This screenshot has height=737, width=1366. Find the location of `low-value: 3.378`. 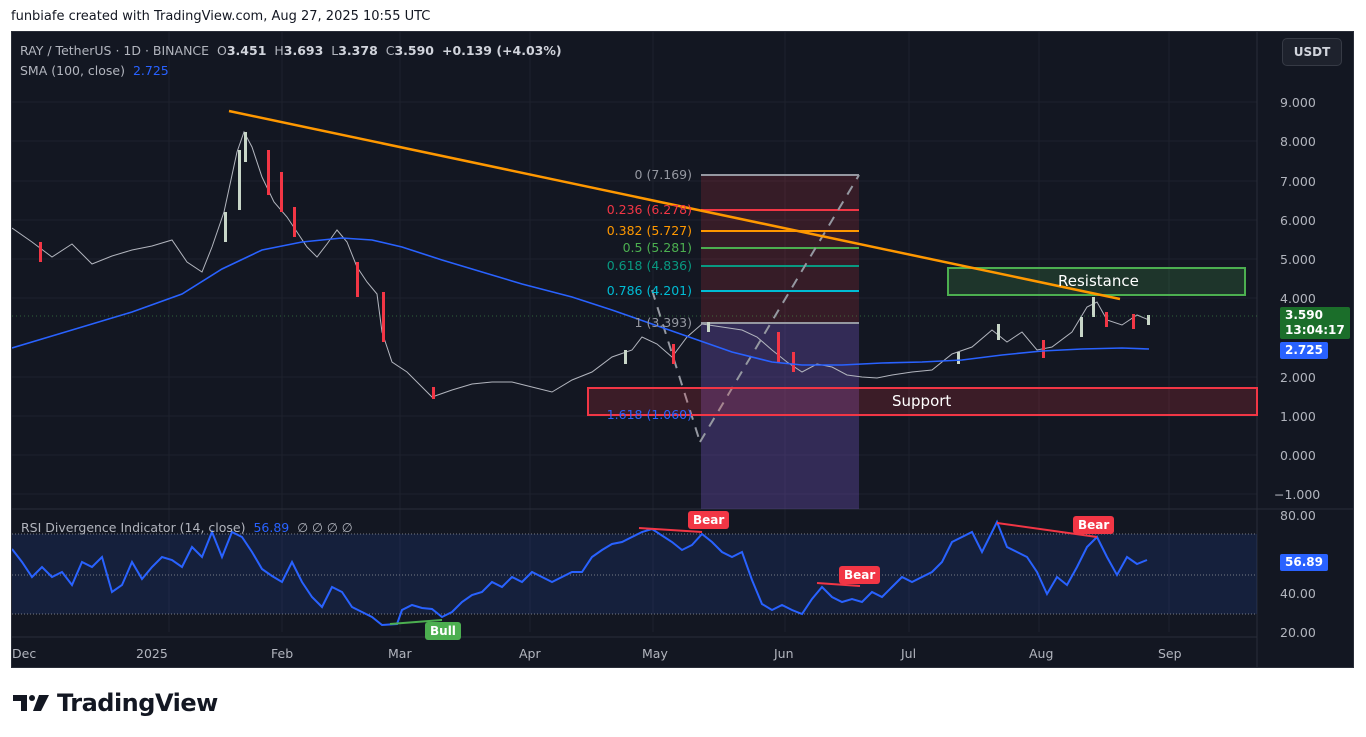

low-value: 3.378 is located at coordinates (358, 50).